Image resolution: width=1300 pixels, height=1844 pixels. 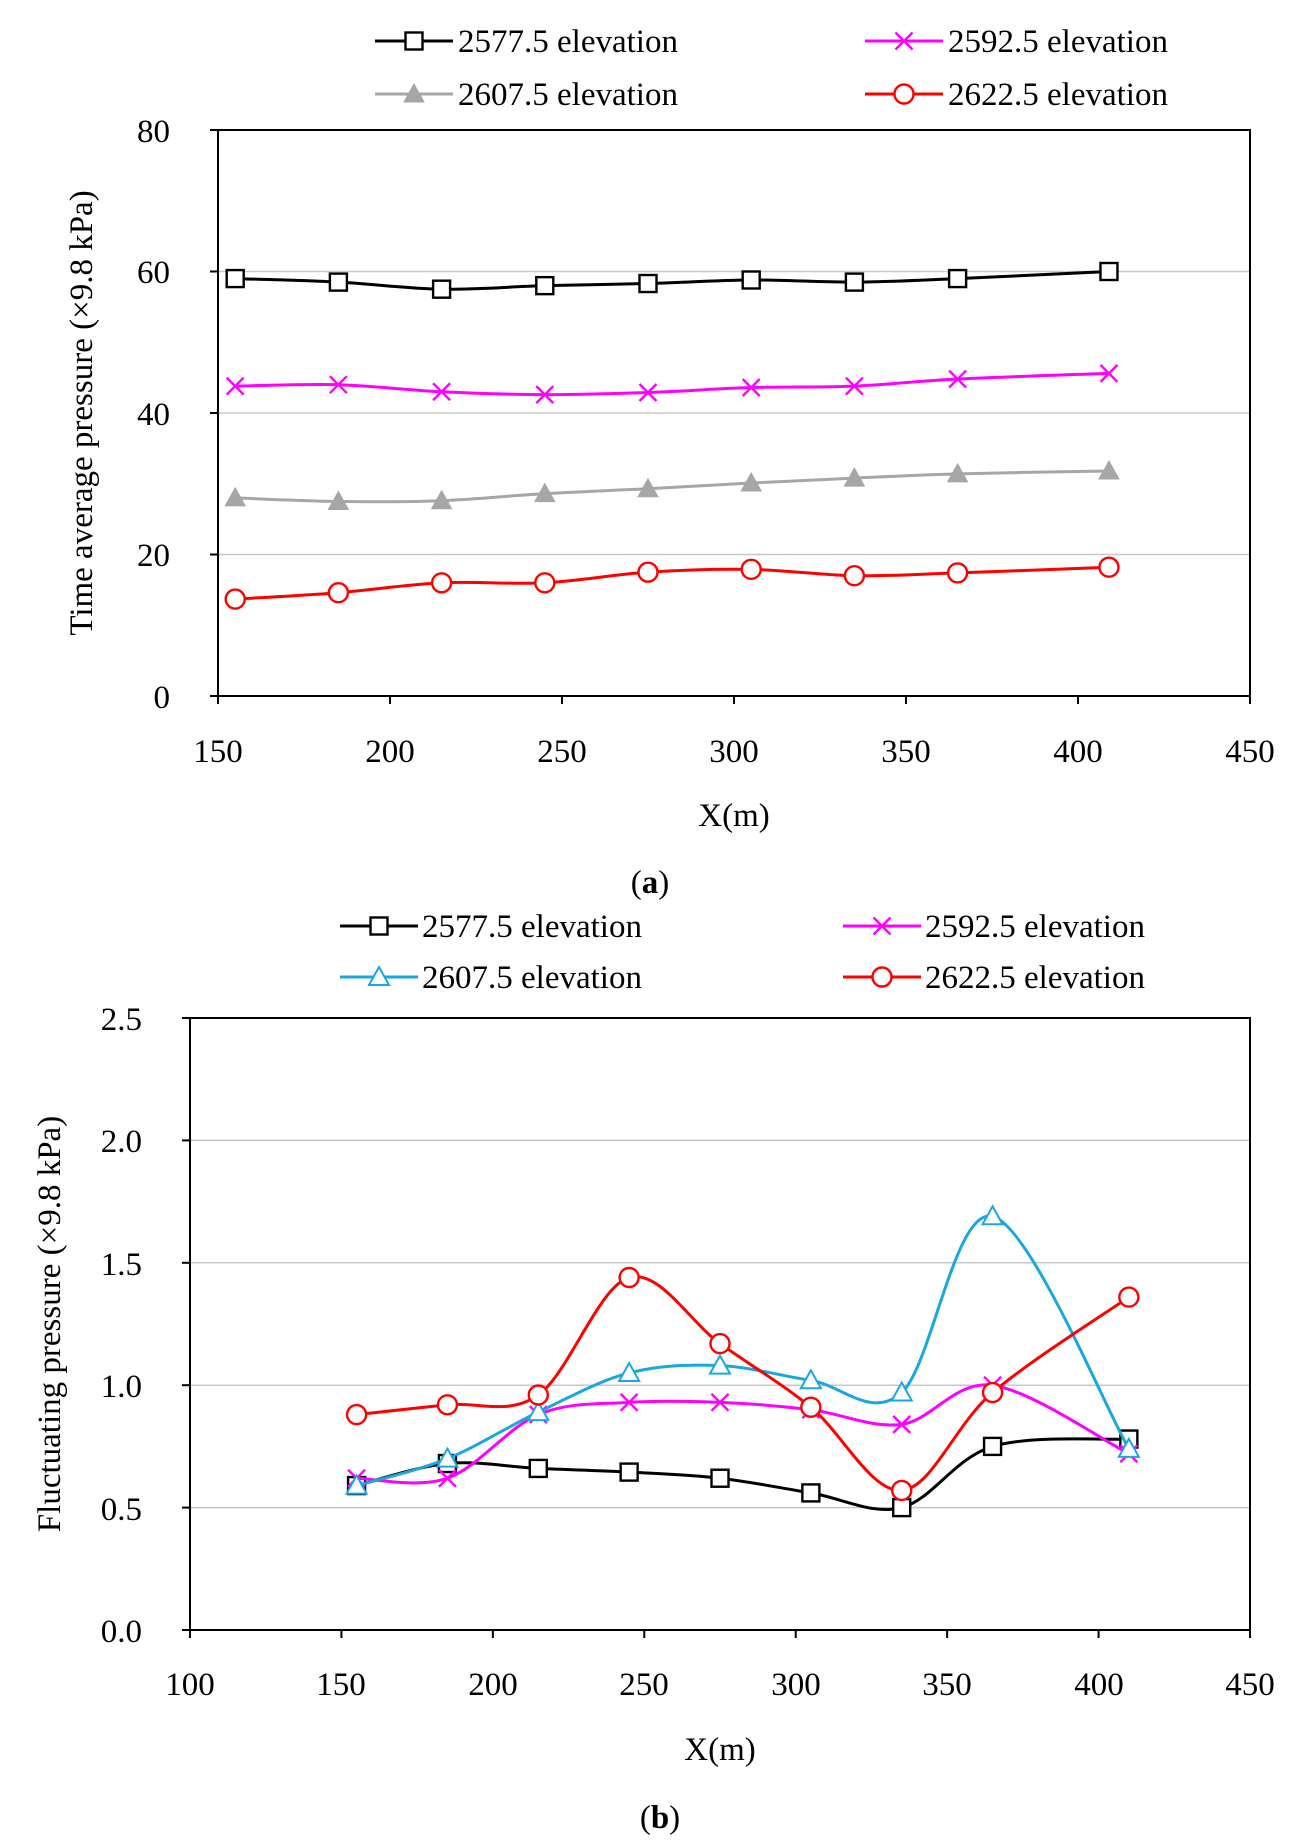 What do you see at coordinates (532, 978) in the screenshot?
I see `chart-b-legend-label-3: 2607.5 elevation` at bounding box center [532, 978].